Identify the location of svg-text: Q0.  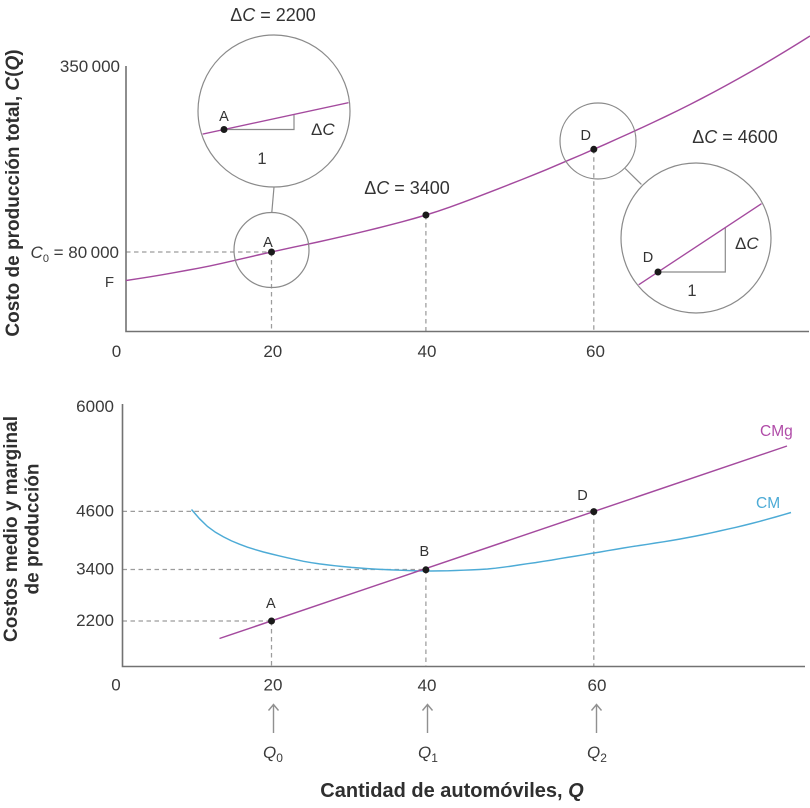
(273, 754).